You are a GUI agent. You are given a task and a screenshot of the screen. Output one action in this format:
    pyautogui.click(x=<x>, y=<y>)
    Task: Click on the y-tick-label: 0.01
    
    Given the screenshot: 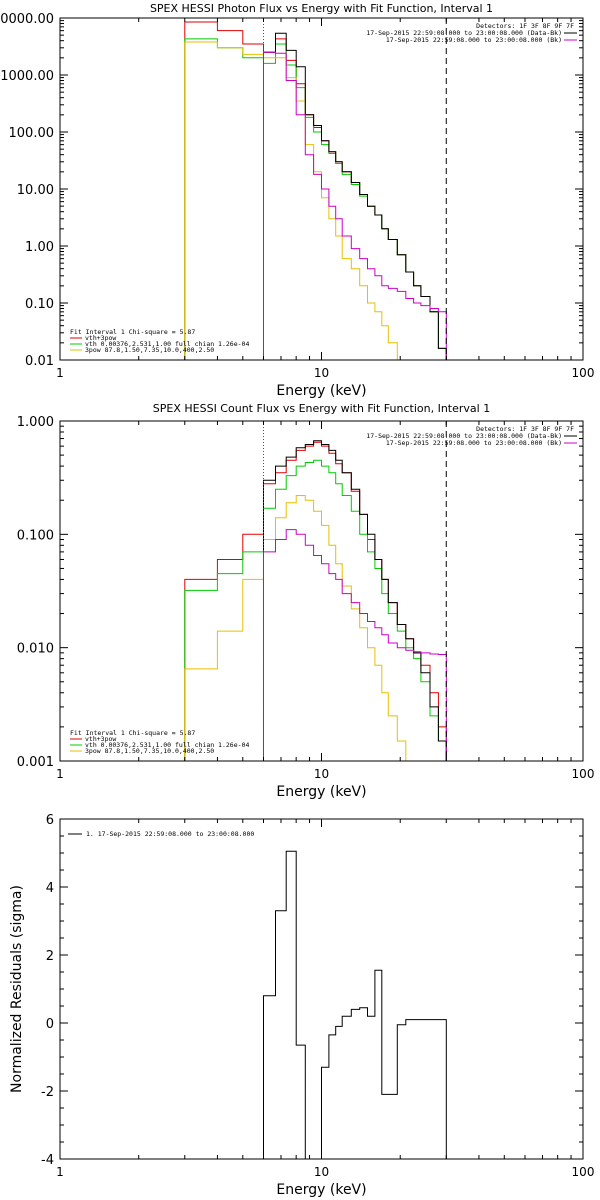 What is the action you would take?
    pyautogui.click(x=39, y=361)
    